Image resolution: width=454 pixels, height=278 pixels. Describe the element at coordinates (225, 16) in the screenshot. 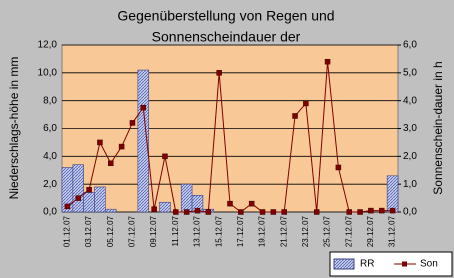

I see `chart-title: Gegenüberstellung von Regen und` at that location.